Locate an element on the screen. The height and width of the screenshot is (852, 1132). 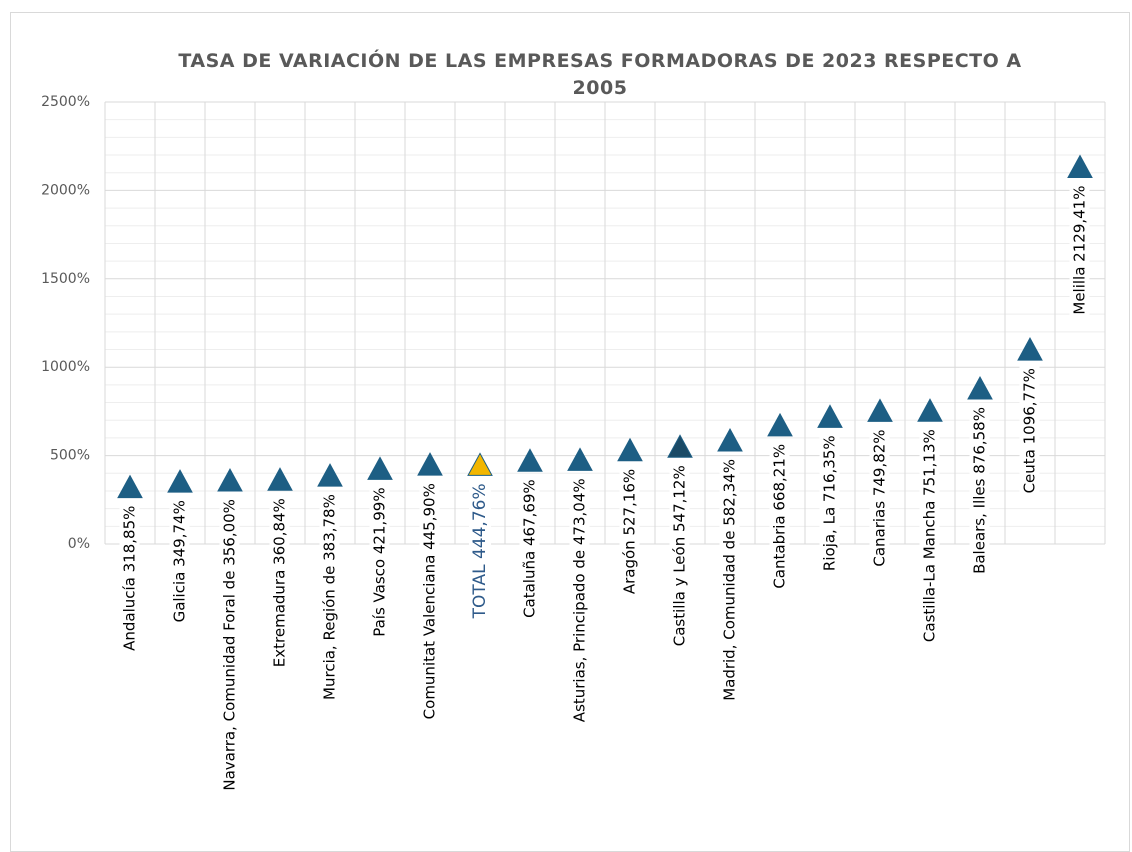
y-tick-label: 2500% is located at coordinates (65, 102).